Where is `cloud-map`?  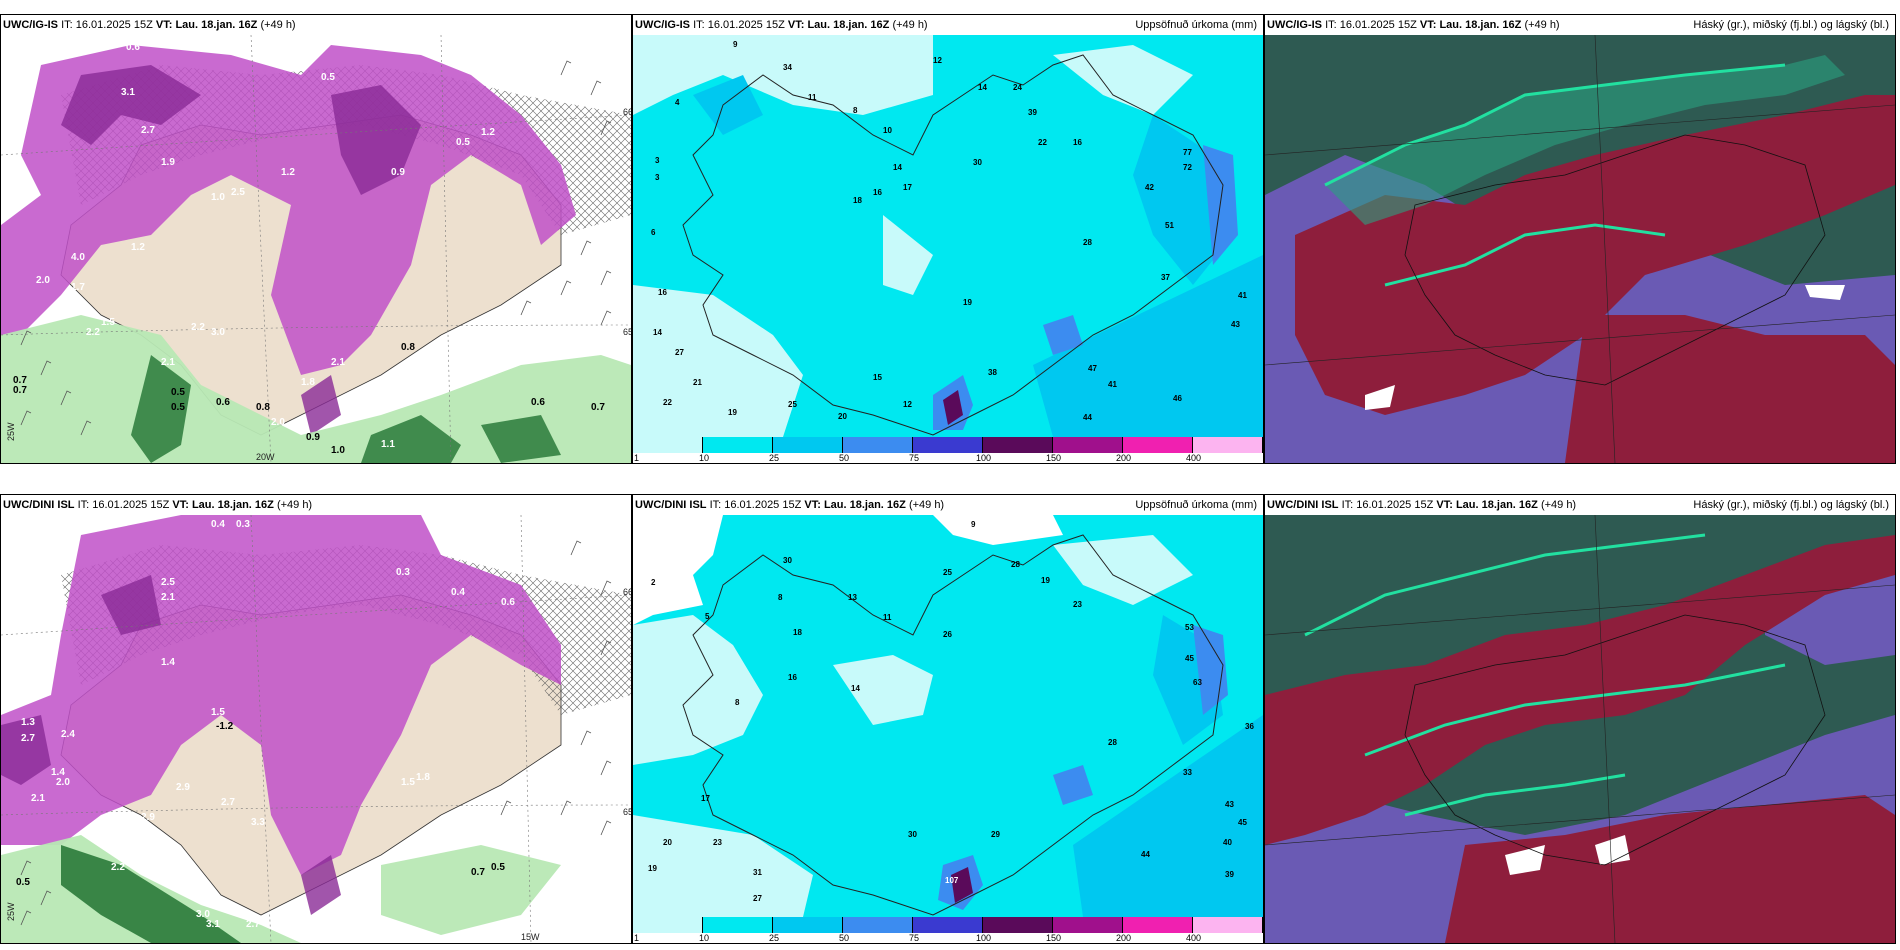 cloud-map is located at coordinates (1580, 729).